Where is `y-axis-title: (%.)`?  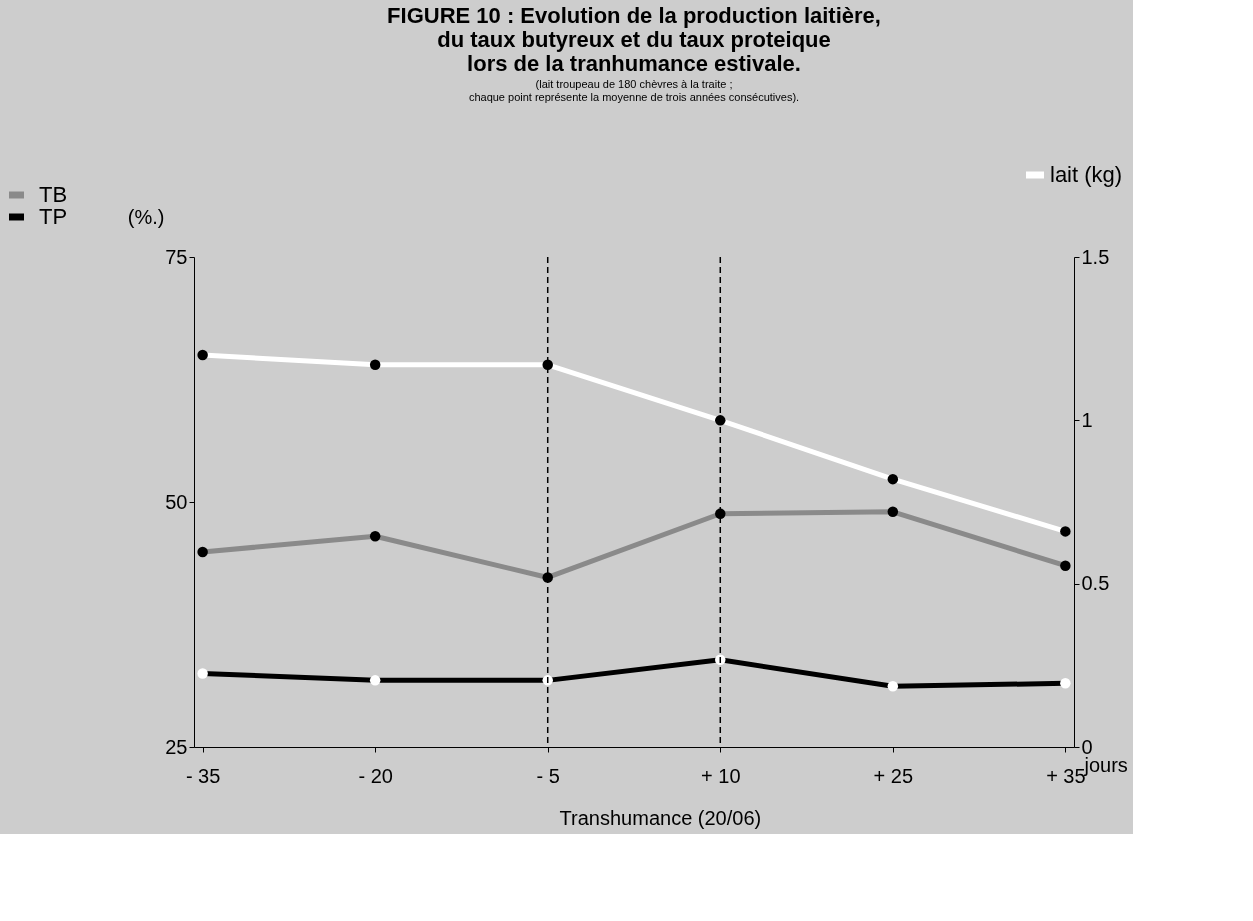
y-axis-title: (%.) is located at coordinates (146, 216).